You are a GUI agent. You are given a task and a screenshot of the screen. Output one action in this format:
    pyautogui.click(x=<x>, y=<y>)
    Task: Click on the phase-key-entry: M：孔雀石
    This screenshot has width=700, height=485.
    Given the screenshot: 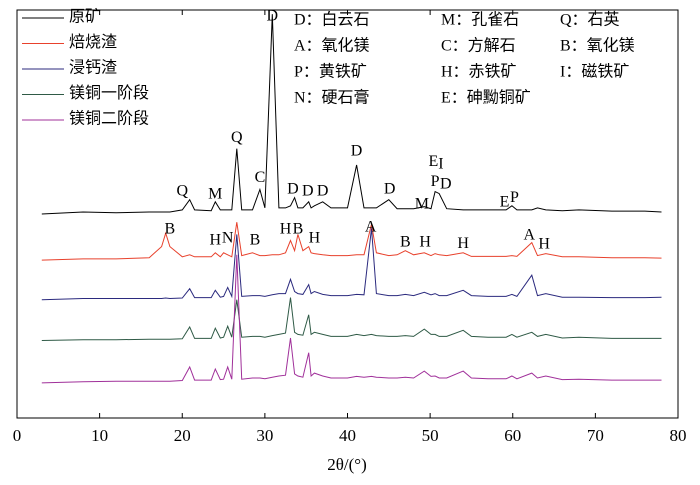 What is the action you would take?
    pyautogui.click(x=480, y=20)
    